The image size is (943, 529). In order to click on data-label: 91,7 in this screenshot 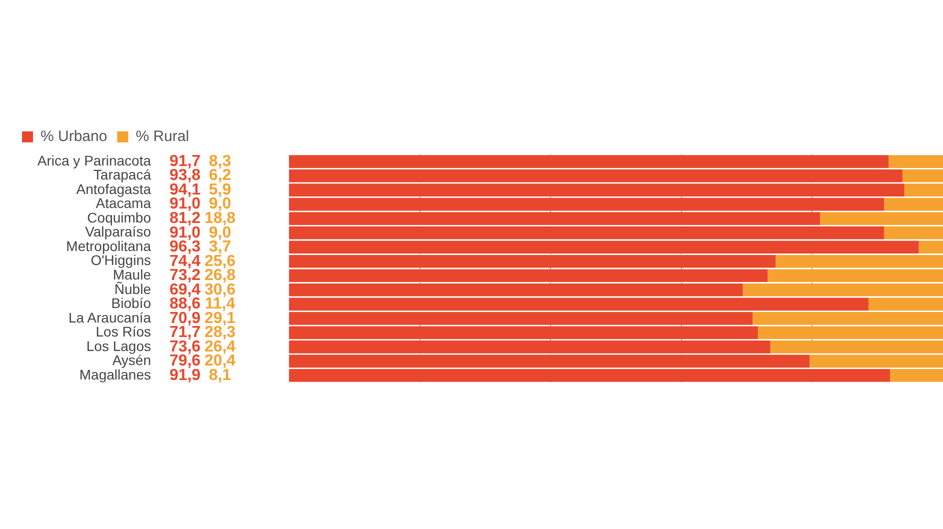, I will do `click(185, 161)`.